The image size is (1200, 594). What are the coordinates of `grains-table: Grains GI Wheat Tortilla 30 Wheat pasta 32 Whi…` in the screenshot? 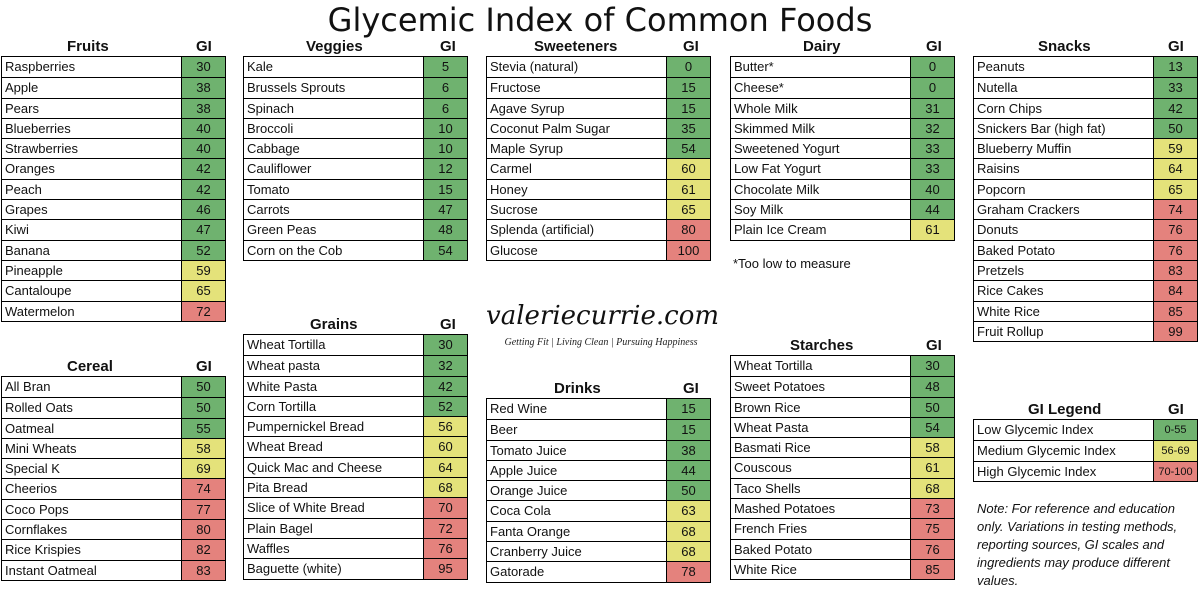 It's located at (355, 448).